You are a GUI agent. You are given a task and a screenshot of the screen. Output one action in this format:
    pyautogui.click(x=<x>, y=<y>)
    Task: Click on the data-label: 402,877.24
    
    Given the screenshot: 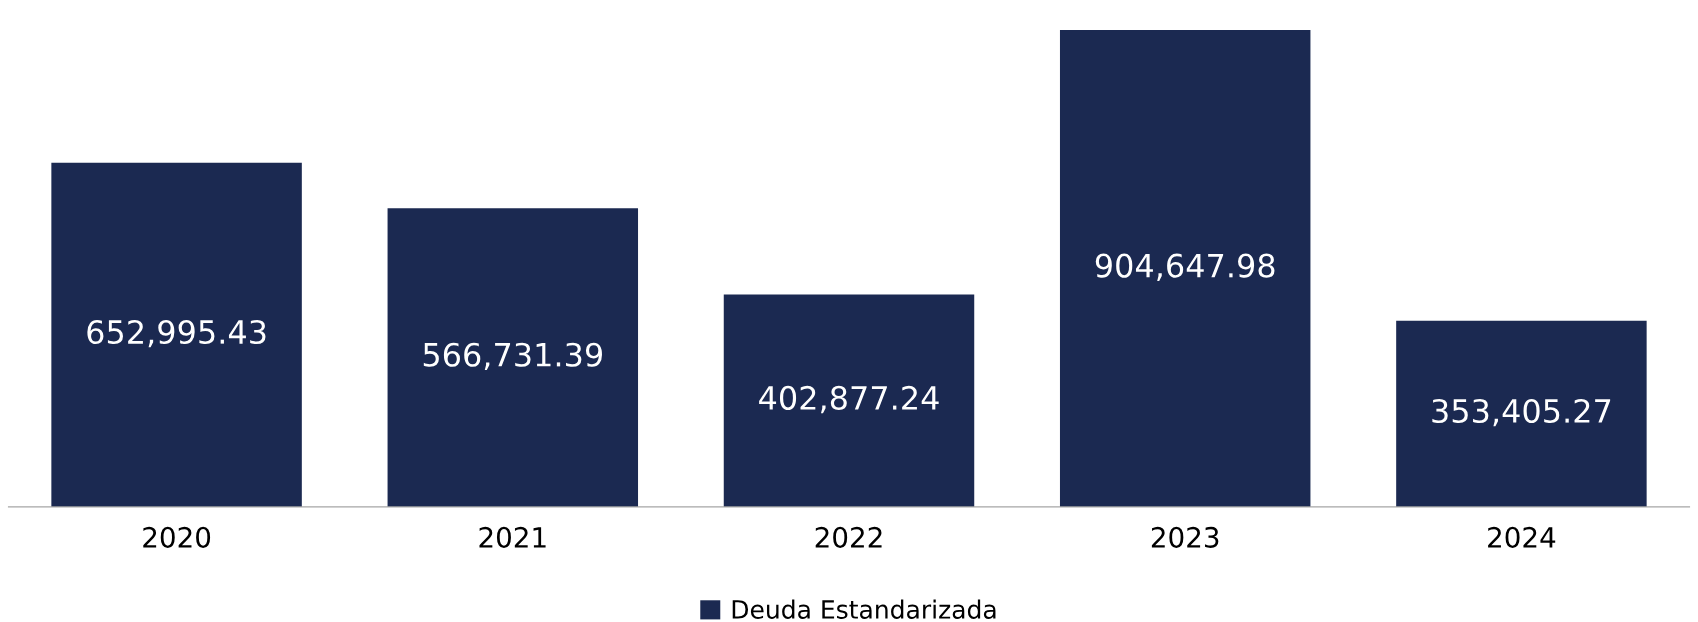 What is the action you would take?
    pyautogui.click(x=849, y=399)
    